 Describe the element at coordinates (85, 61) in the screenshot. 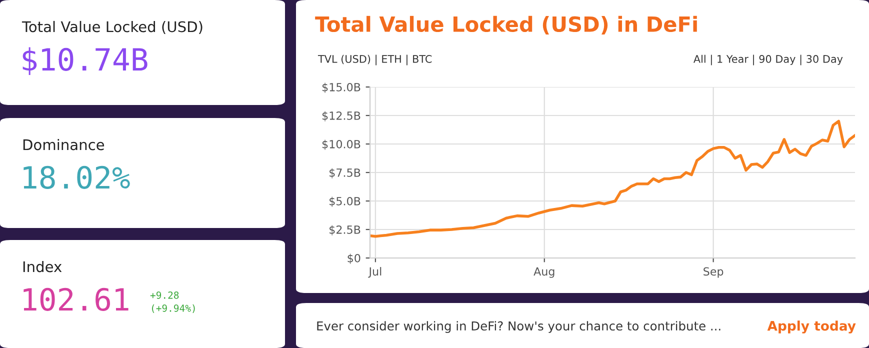

I see `text: $10.74B` at that location.